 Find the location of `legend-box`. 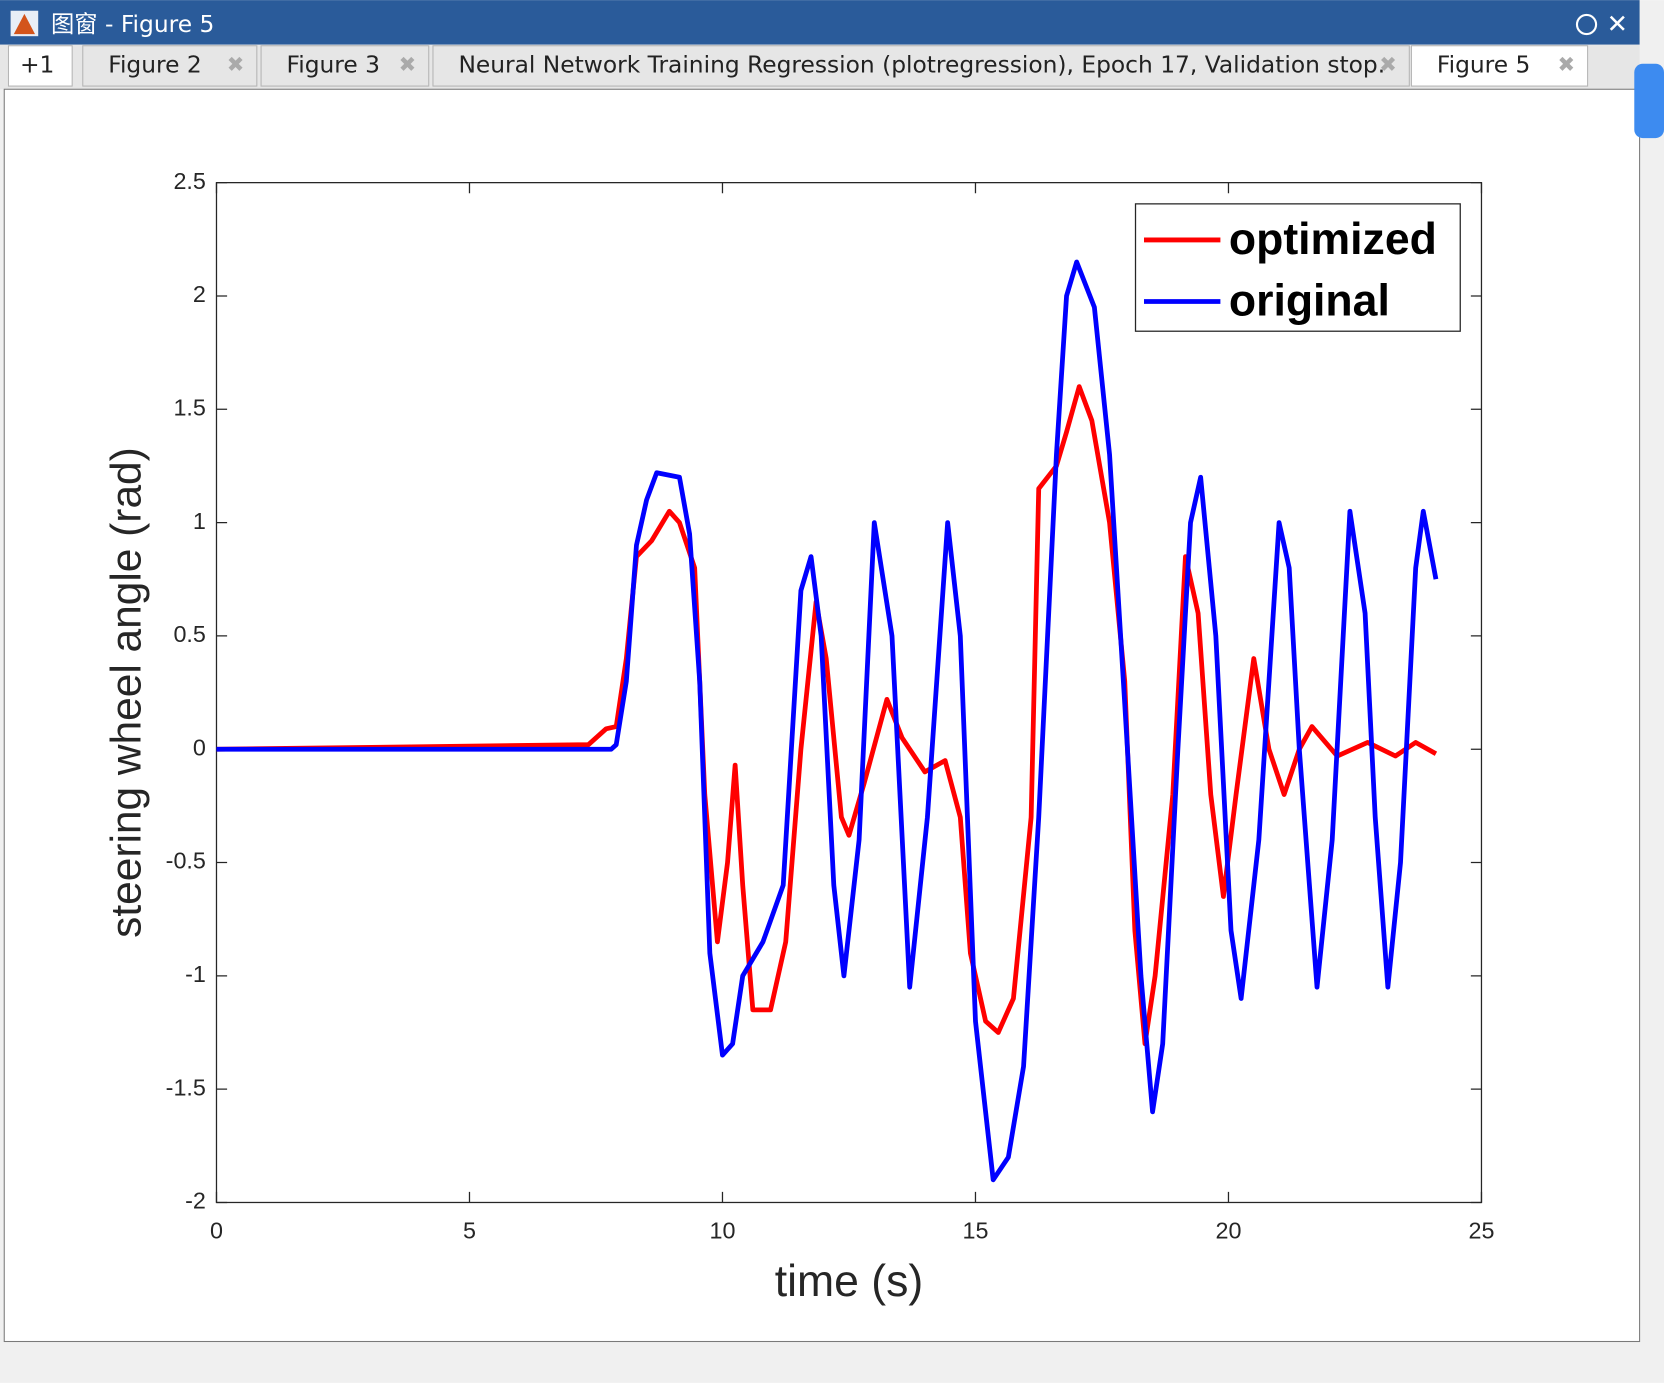

legend-box is located at coordinates (1297, 267).